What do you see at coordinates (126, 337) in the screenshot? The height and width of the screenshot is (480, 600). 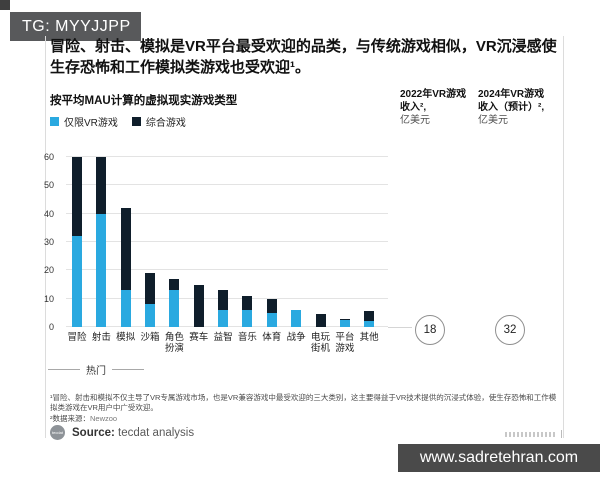 I see `x-tick-label: 模拟` at bounding box center [126, 337].